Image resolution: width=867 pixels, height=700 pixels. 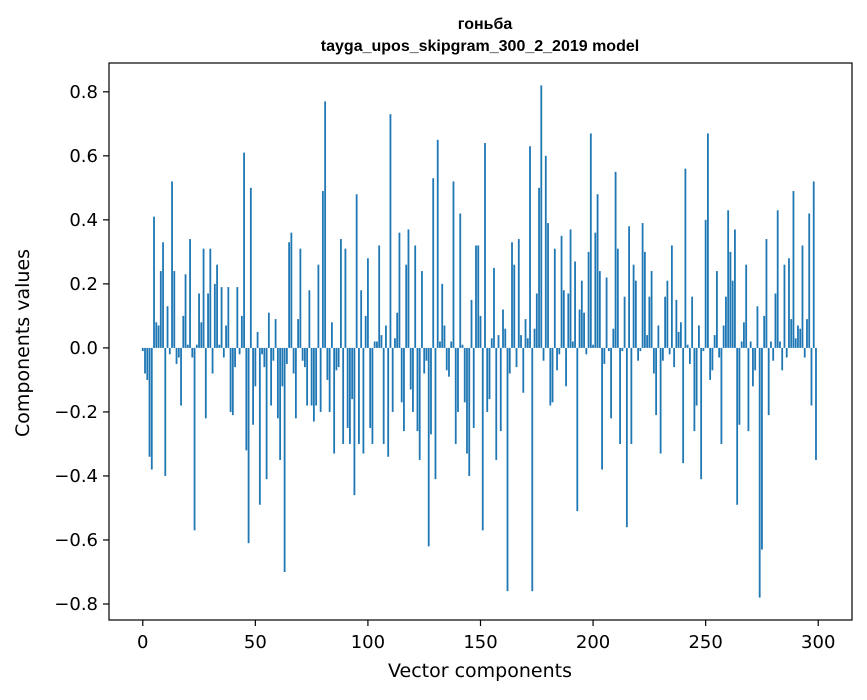 What do you see at coordinates (818, 642) in the screenshot?
I see `x-tick-label: 300` at bounding box center [818, 642].